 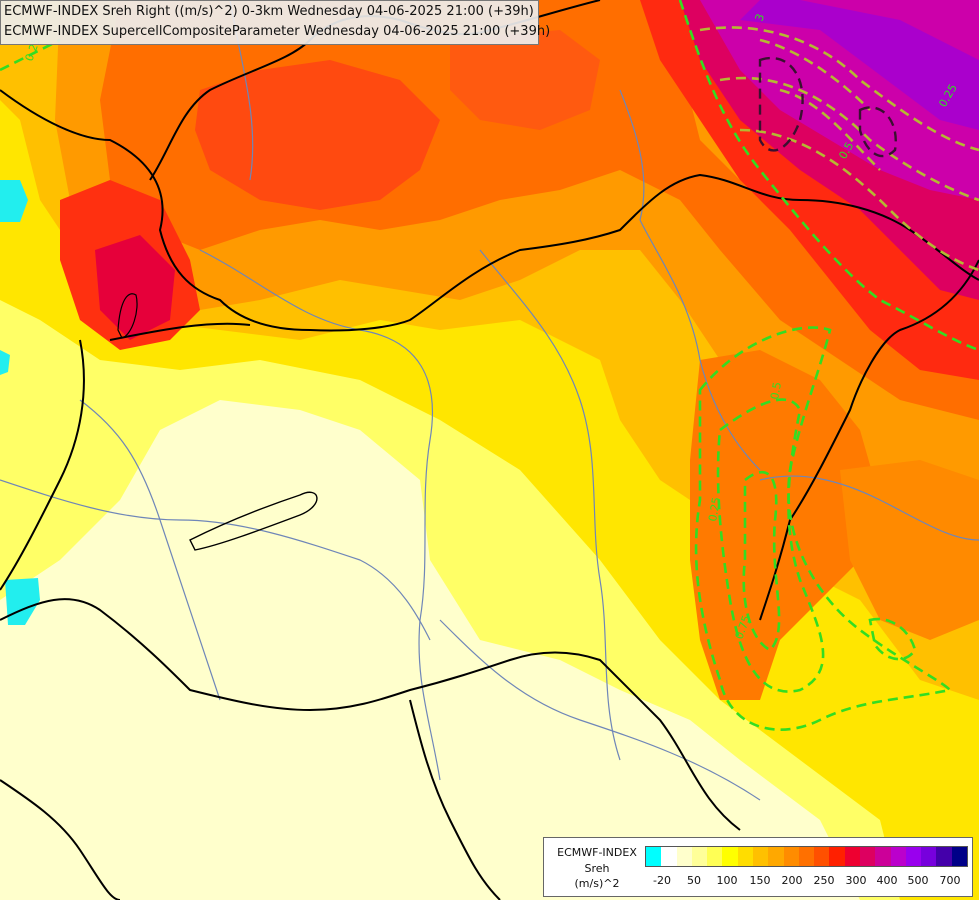 What do you see at coordinates (127, 316) in the screenshot?
I see `lake-small` at bounding box center [127, 316].